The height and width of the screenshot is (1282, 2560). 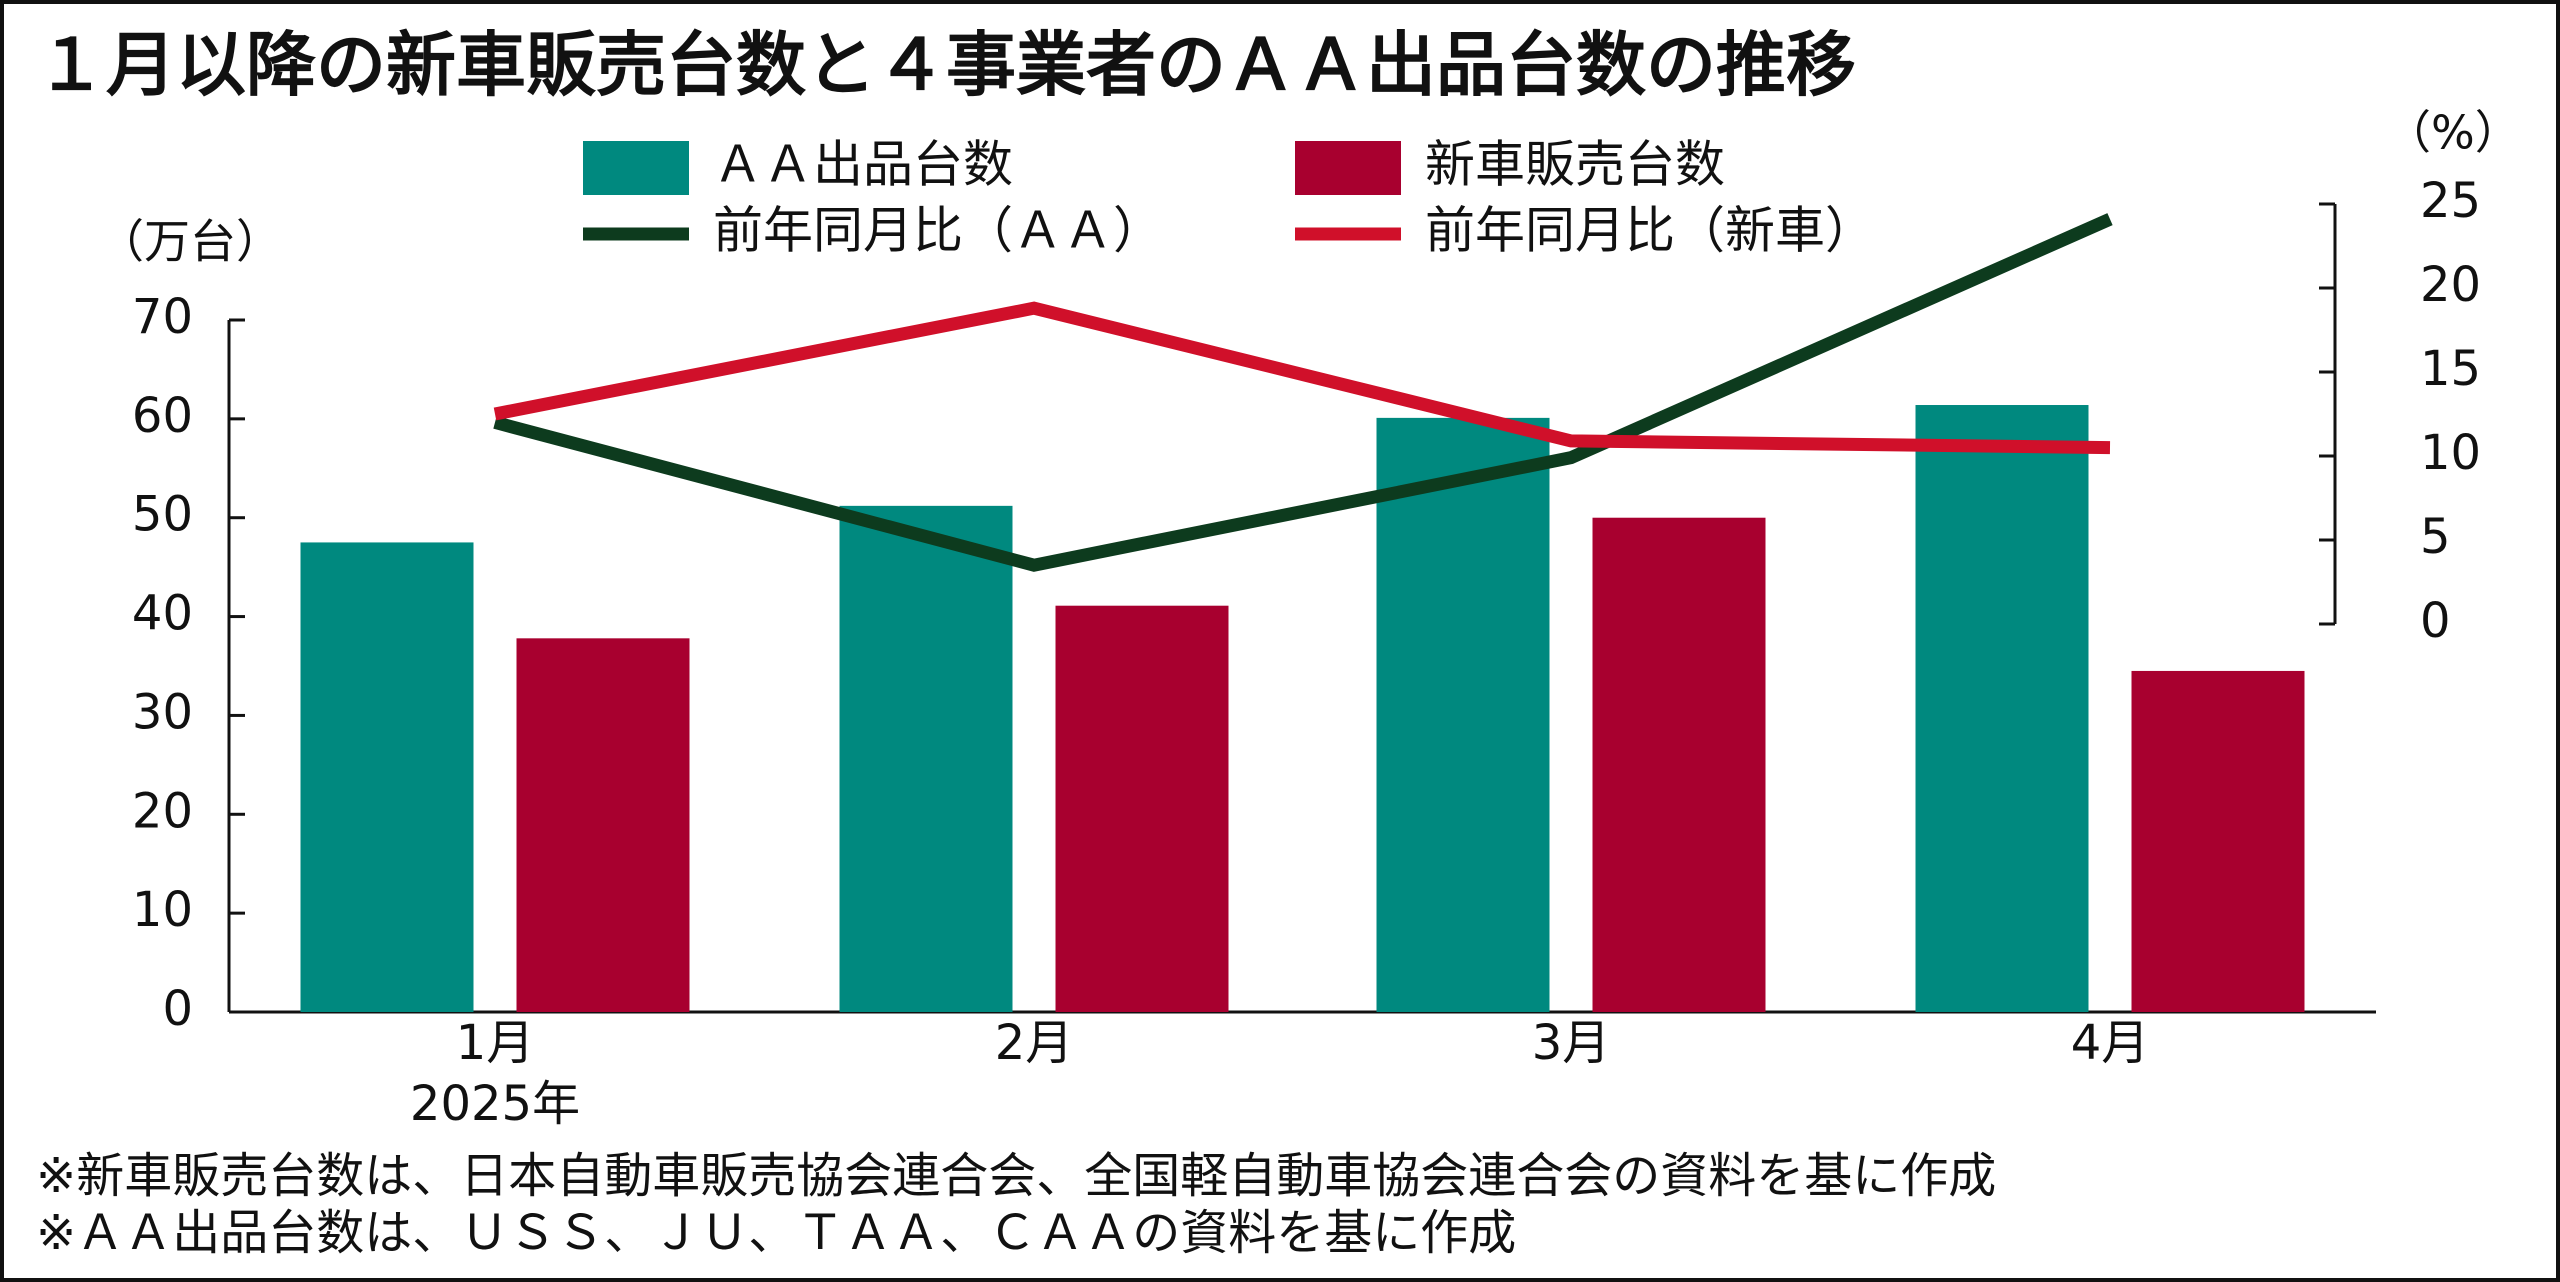 What do you see at coordinates (495, 1104) in the screenshot?
I see `x-year-label: 2025年` at bounding box center [495, 1104].